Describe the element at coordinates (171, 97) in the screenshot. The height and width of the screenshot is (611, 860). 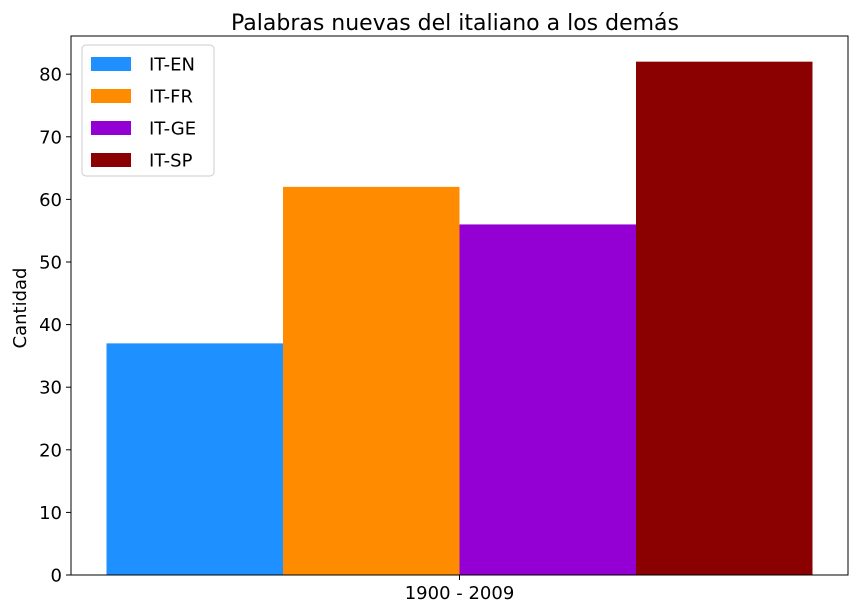
I see `legend-label-it-fr: IT-FR` at that location.